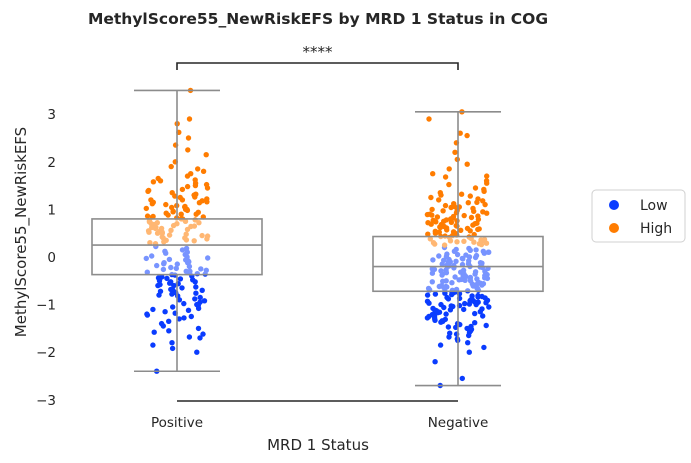 The width and height of the screenshot is (691, 463). What do you see at coordinates (656, 229) in the screenshot?
I see `legend-label-high: High` at bounding box center [656, 229].